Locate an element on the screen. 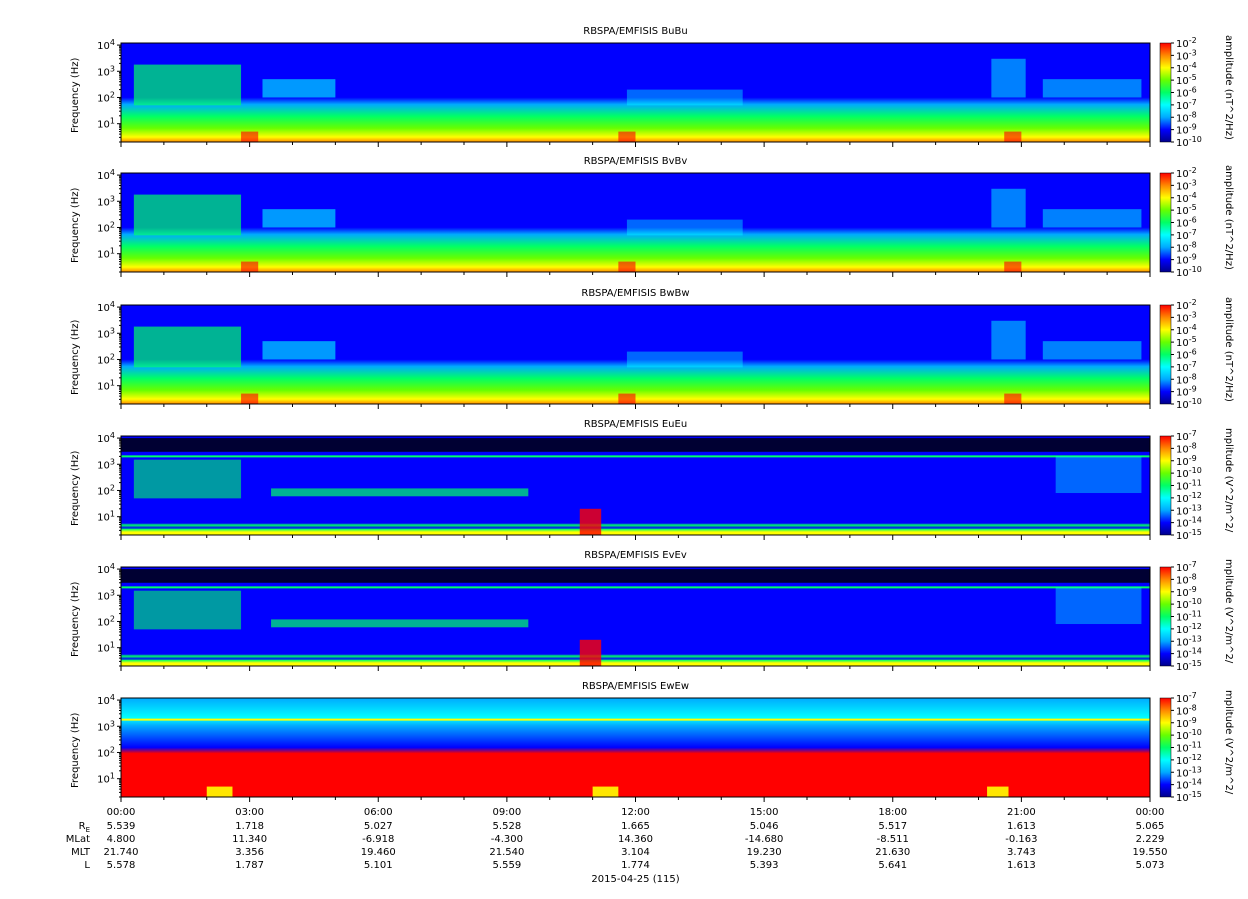 This screenshot has width=1248, height=899. ephemeris-row-label: L is located at coordinates (87, 865).